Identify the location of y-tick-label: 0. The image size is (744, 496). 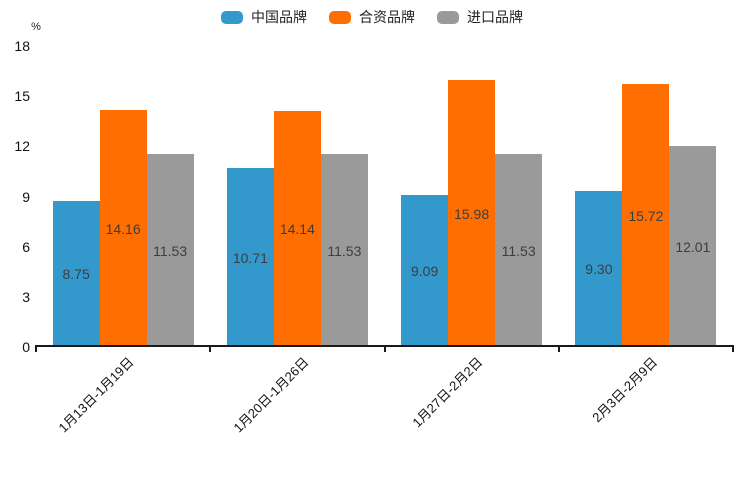
(26, 347).